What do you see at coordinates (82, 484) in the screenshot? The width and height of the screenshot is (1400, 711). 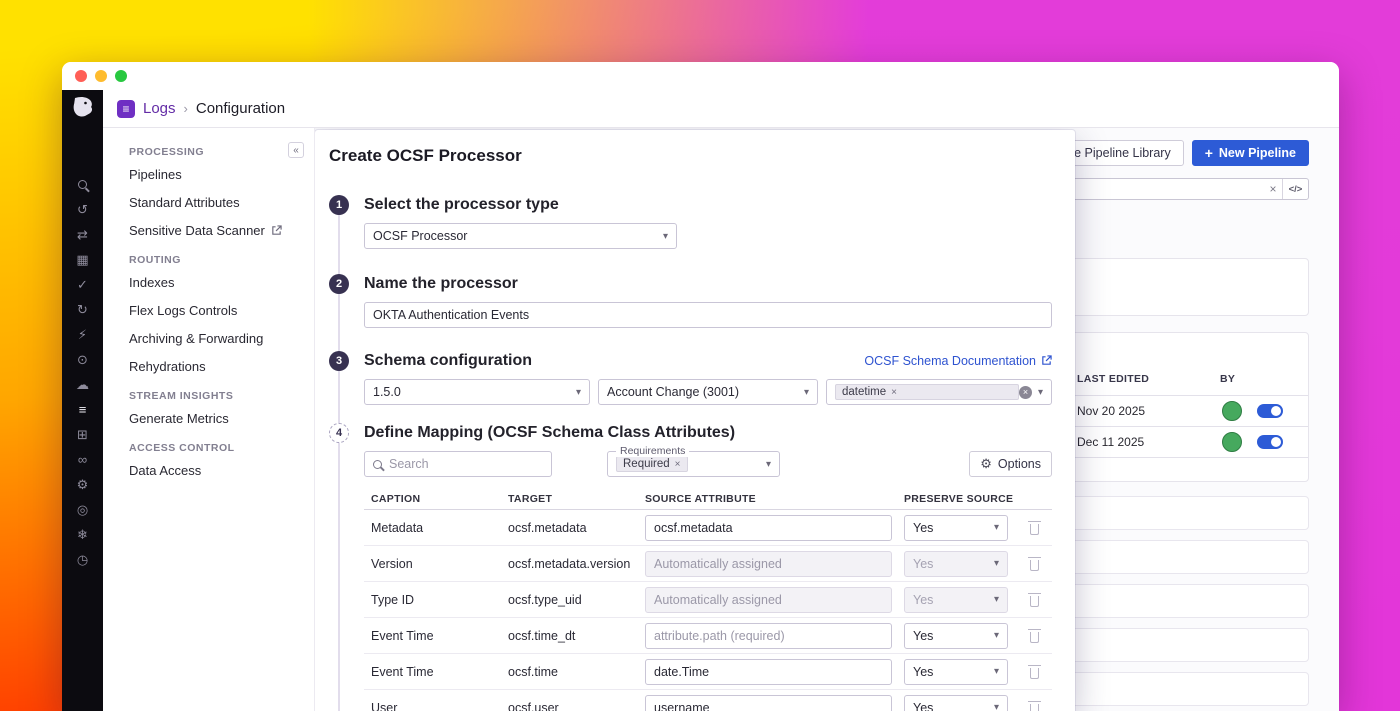 I see `settings-icon: ⚙` at bounding box center [82, 484].